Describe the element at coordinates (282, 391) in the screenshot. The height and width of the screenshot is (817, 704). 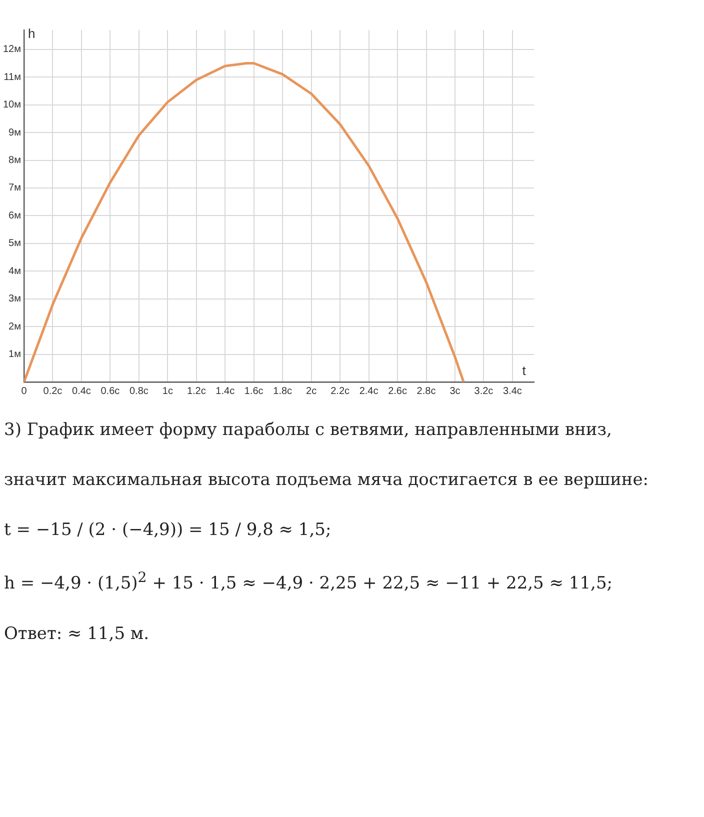
I see `x-tick-label: 1.8с` at that location.